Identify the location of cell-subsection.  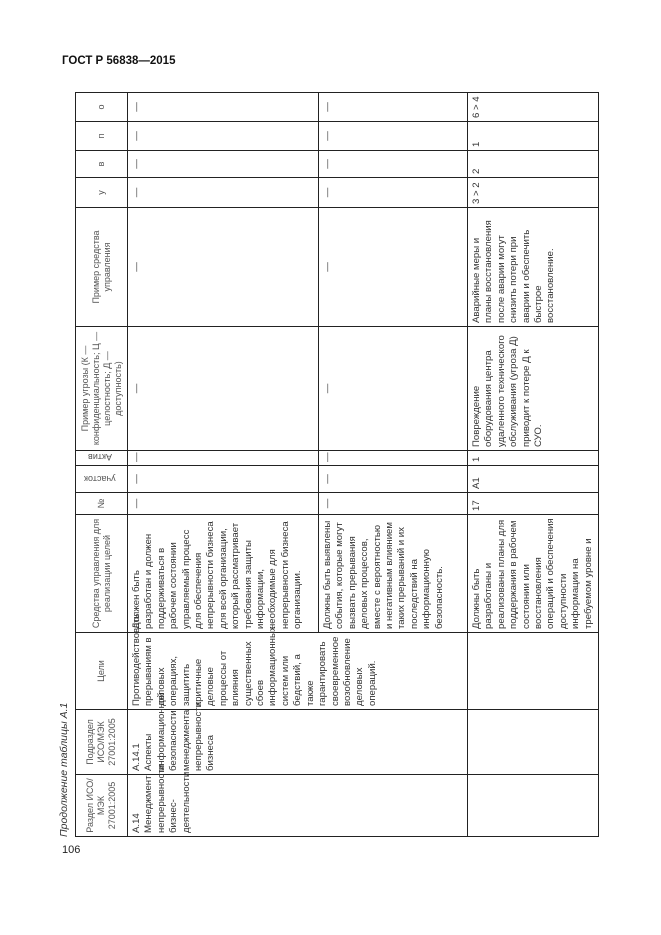
(533, 742).